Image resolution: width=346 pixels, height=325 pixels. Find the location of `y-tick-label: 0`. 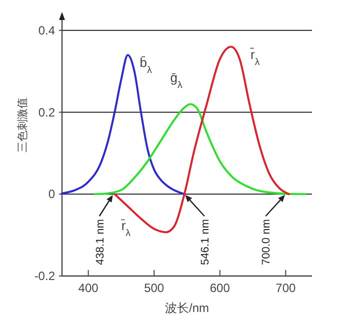

y-tick-label: 0 is located at coordinates (52, 194).